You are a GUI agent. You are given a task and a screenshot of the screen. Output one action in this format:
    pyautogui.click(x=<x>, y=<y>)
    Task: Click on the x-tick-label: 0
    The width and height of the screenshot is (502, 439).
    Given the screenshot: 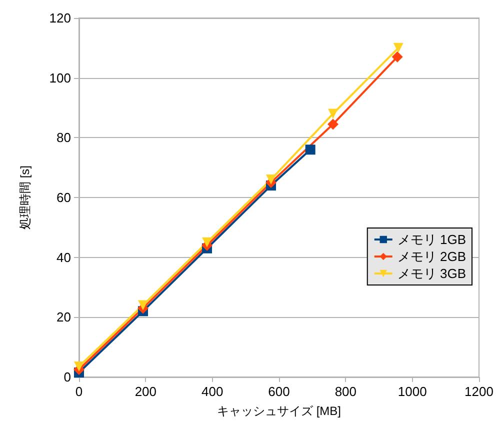 What is the action you would take?
    pyautogui.click(x=79, y=391)
    